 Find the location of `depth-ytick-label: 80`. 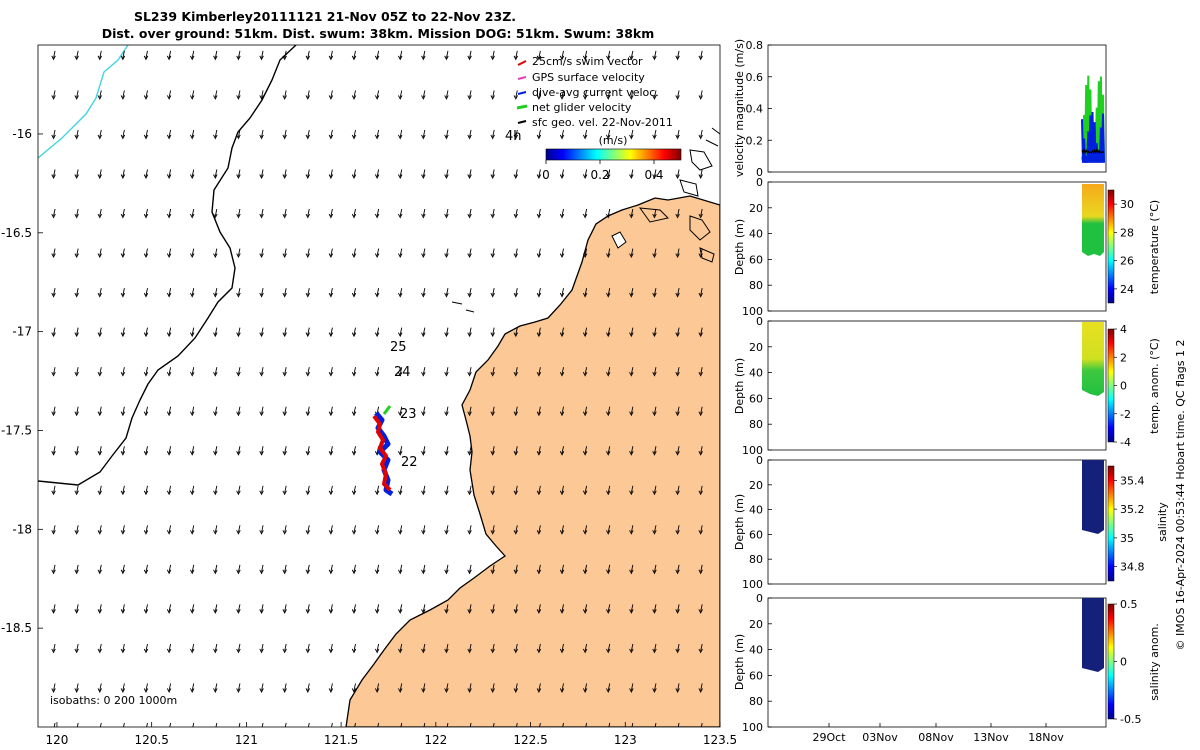

depth-ytick-label: 80 is located at coordinates (756, 701).